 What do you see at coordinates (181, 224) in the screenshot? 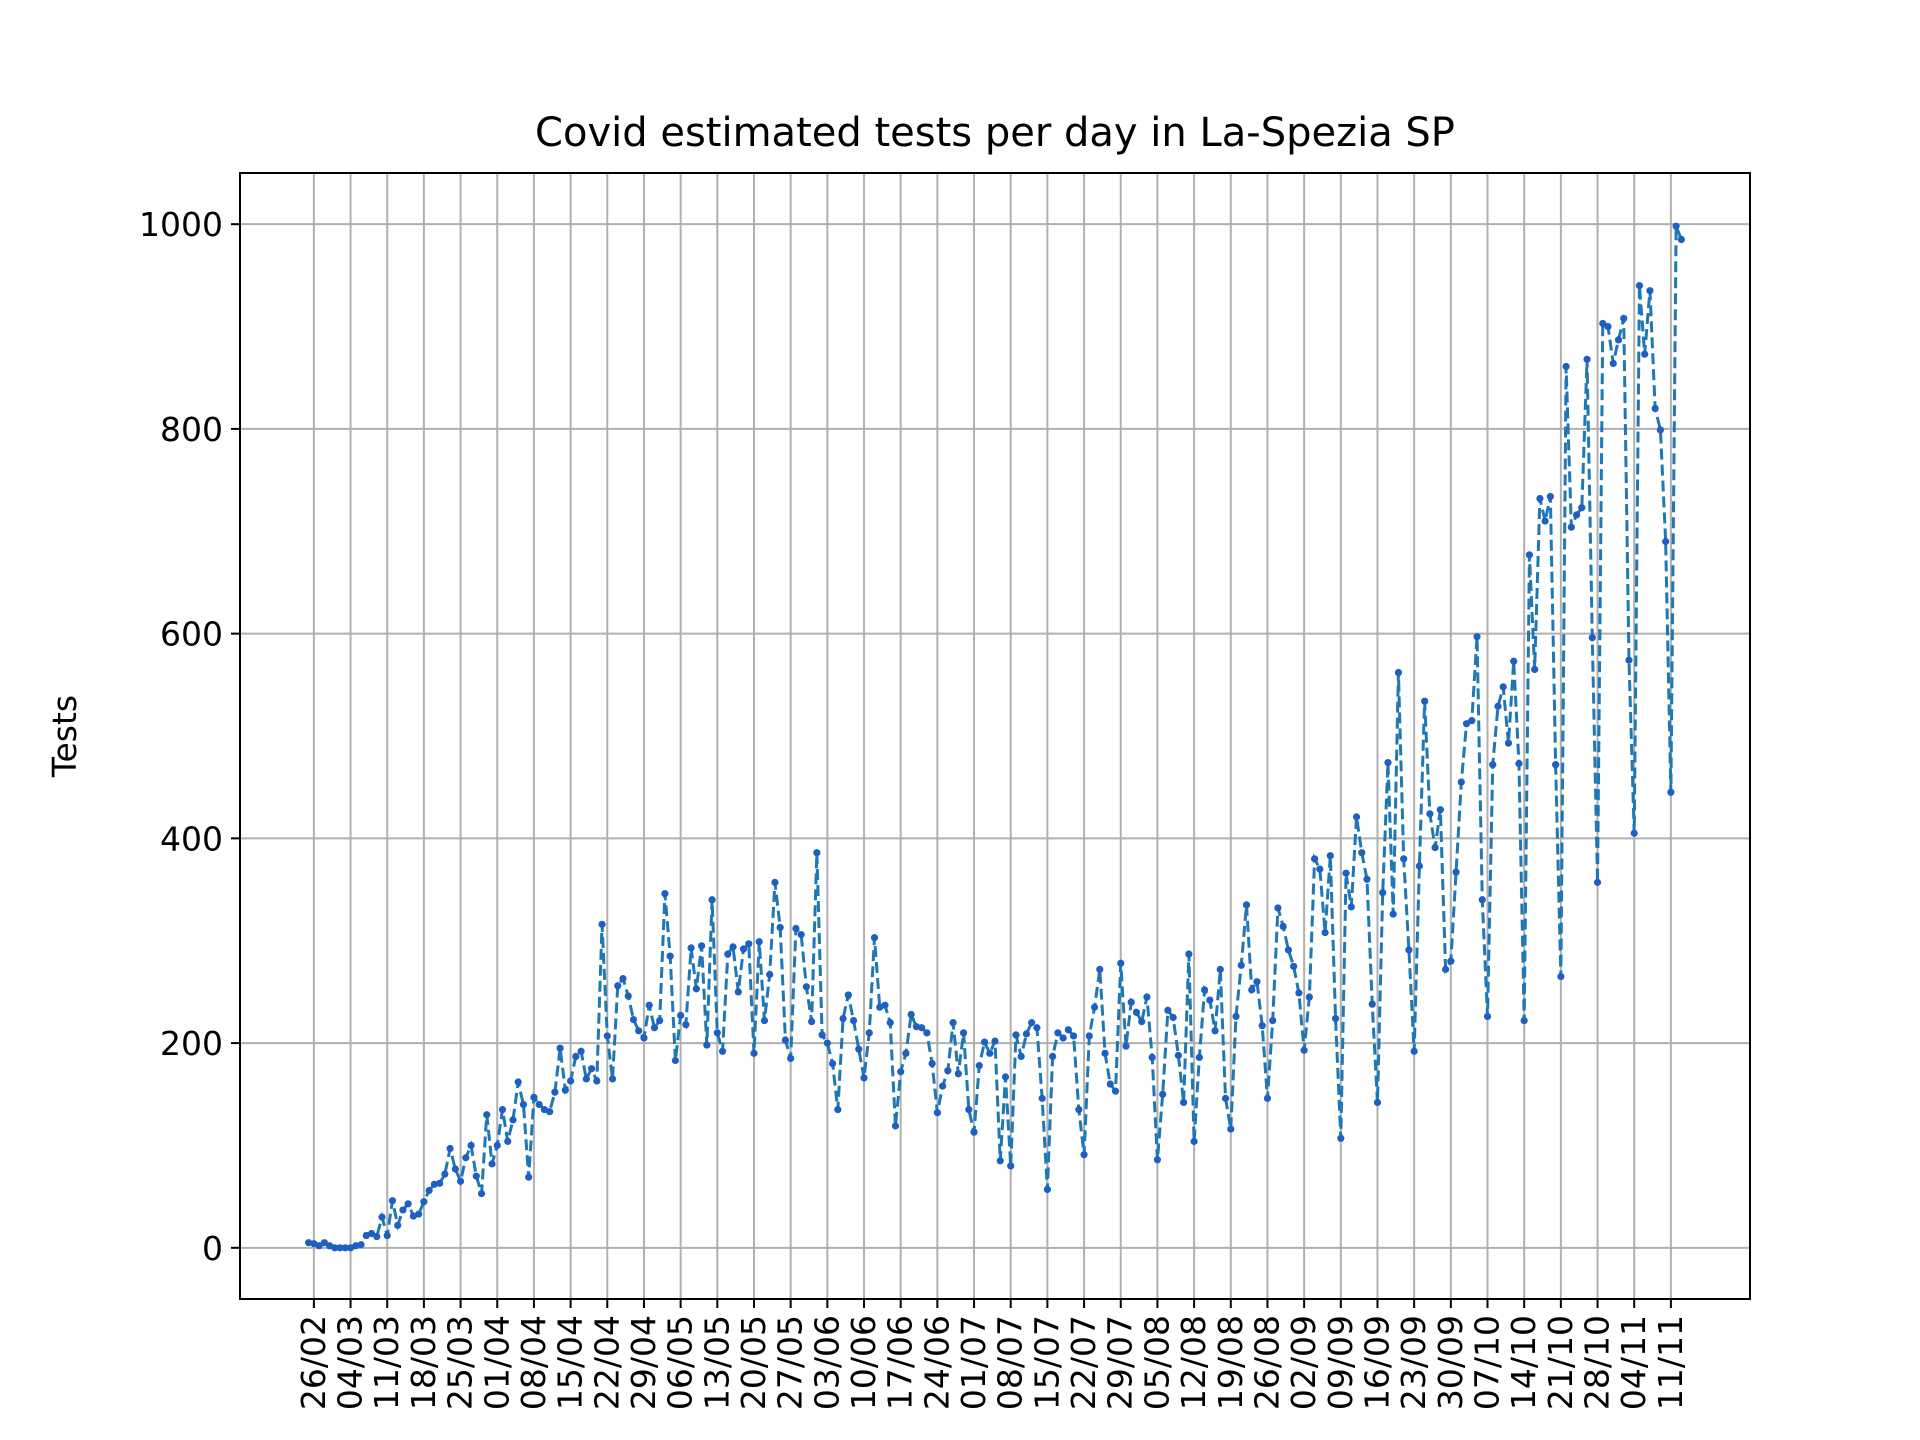
I see `y-tick-label: 1000` at bounding box center [181, 224].